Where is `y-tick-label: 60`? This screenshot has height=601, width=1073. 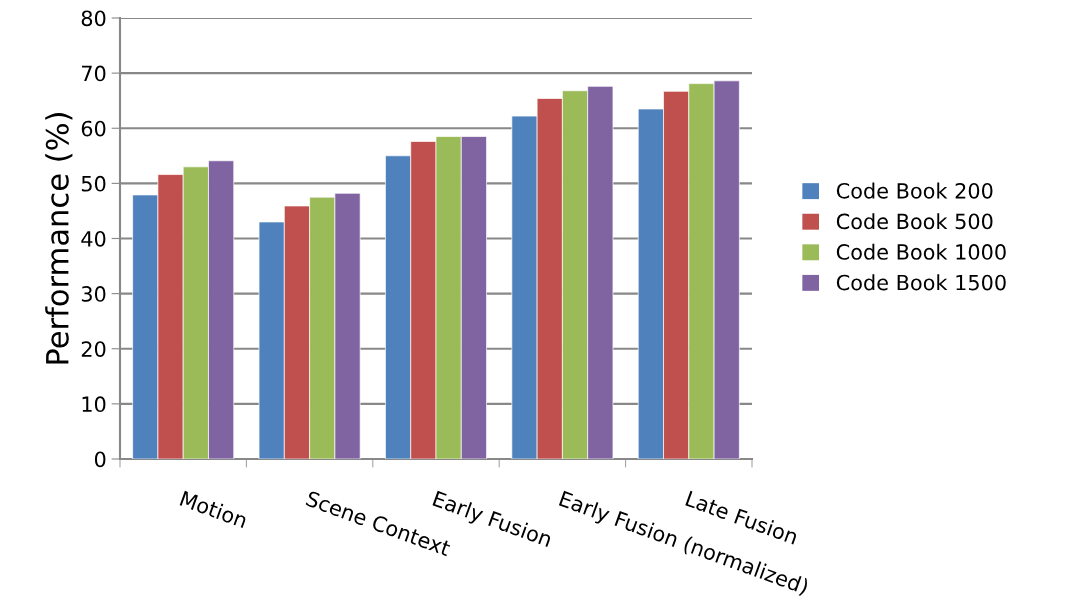 y-tick-label: 60 is located at coordinates (93, 128).